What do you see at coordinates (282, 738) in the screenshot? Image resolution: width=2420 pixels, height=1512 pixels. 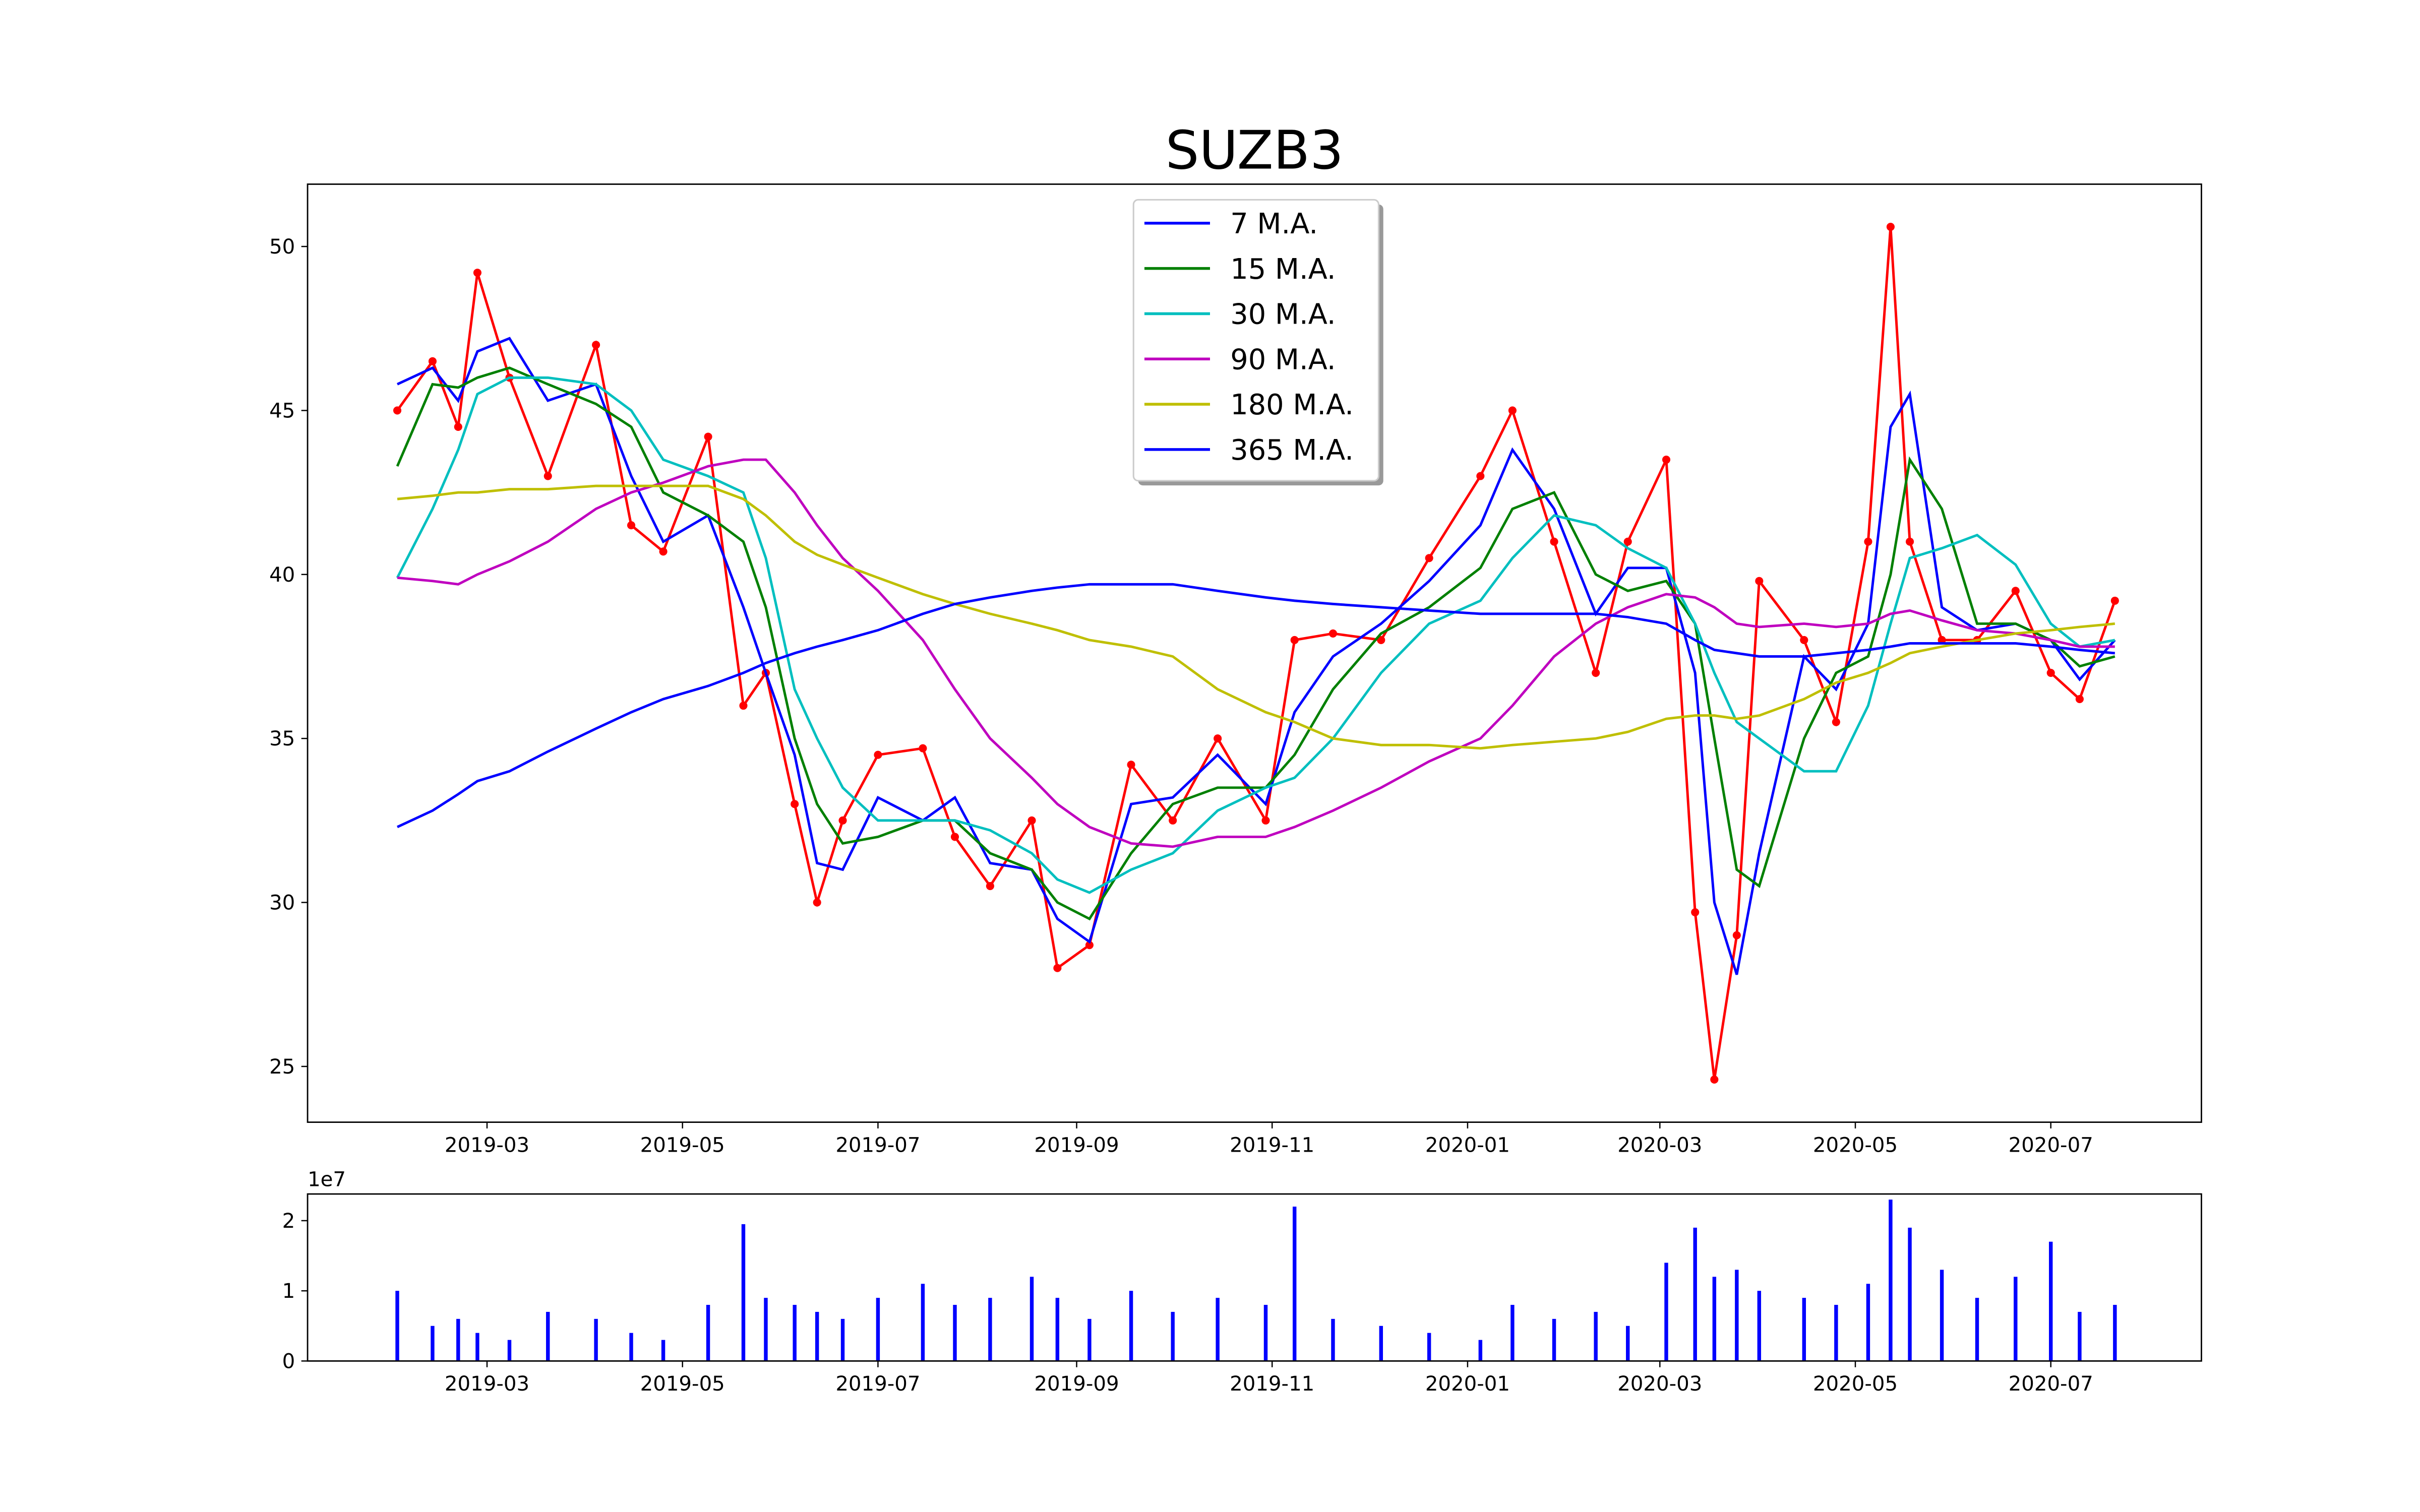 I see `y-tick-label: 35` at bounding box center [282, 738].